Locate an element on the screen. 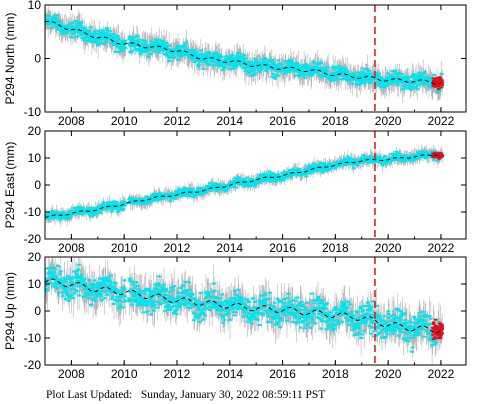 The image size is (481, 404). panel-1-y-axis-label: P294 East (mm) is located at coordinates (10, 185).